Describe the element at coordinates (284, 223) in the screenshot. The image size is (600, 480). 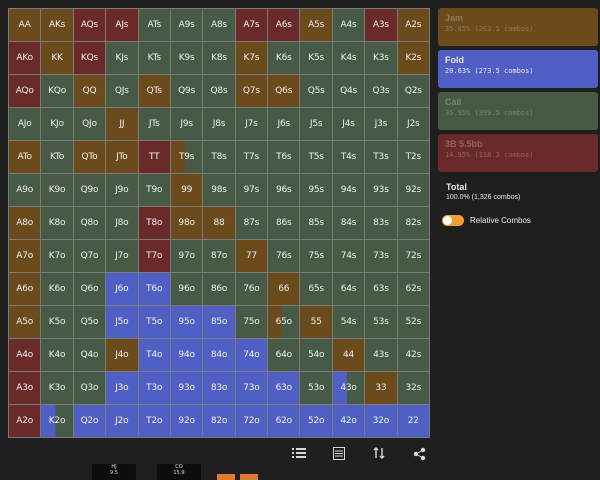
I see `hand-cell: 86s` at that location.